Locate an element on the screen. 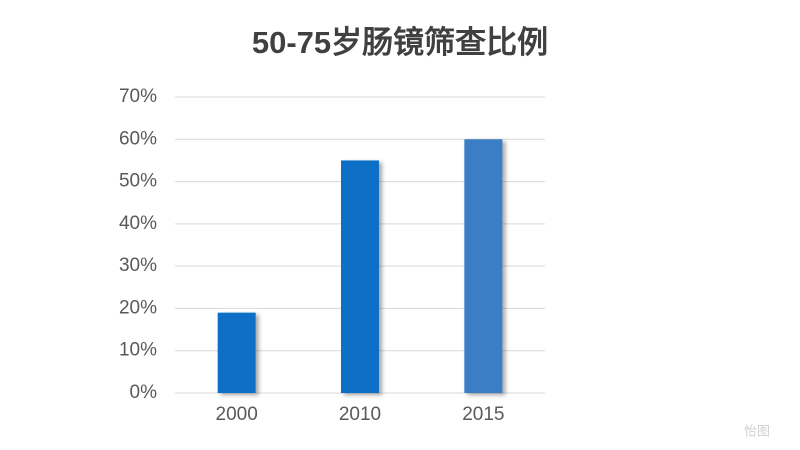 The image size is (800, 450). y-tick-label: 50% is located at coordinates (138, 181).